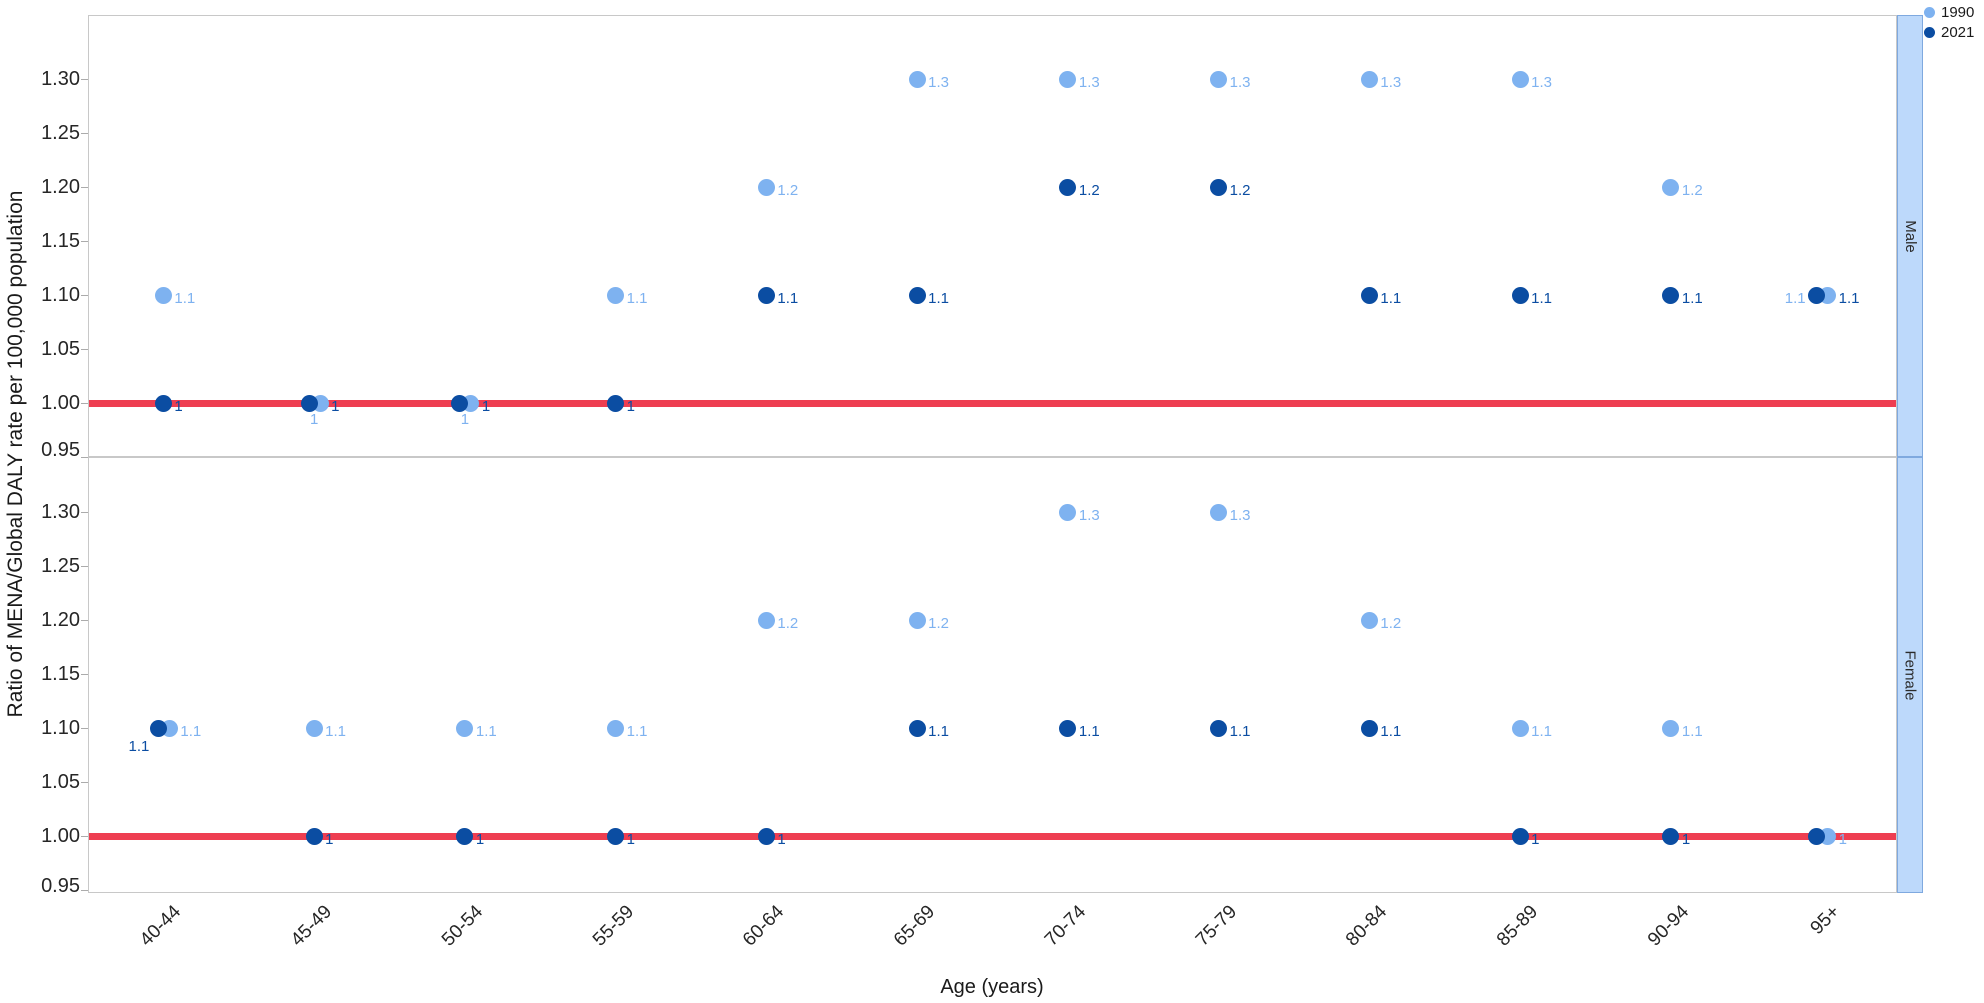 The image size is (1984, 1003). I want to click on facet-strip-male: Male, so click(1910, 236).